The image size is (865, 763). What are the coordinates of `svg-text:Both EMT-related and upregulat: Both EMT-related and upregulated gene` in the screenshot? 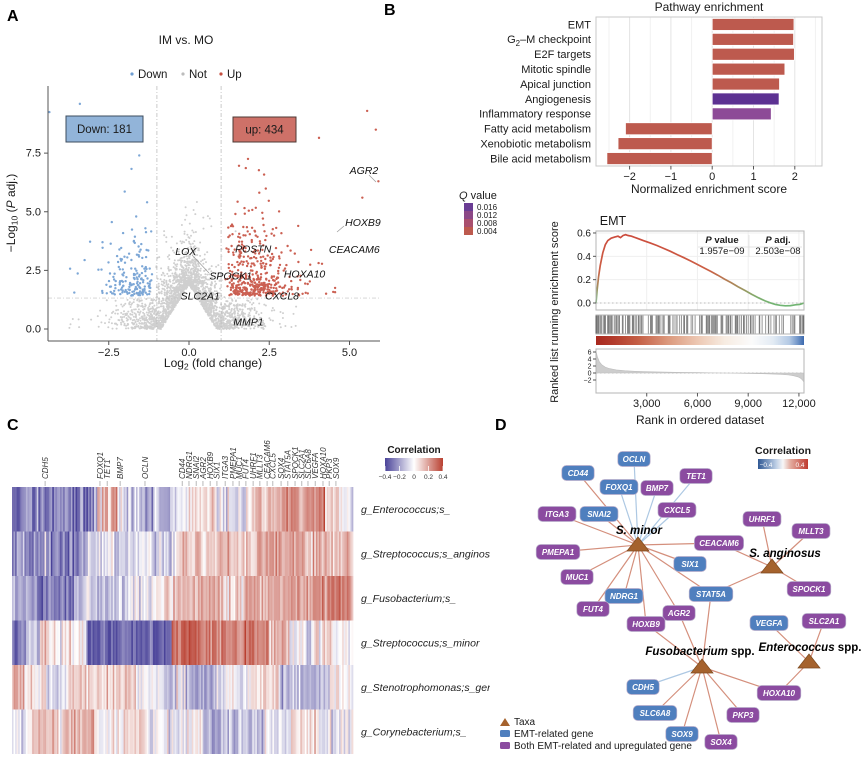 It's located at (603, 746).